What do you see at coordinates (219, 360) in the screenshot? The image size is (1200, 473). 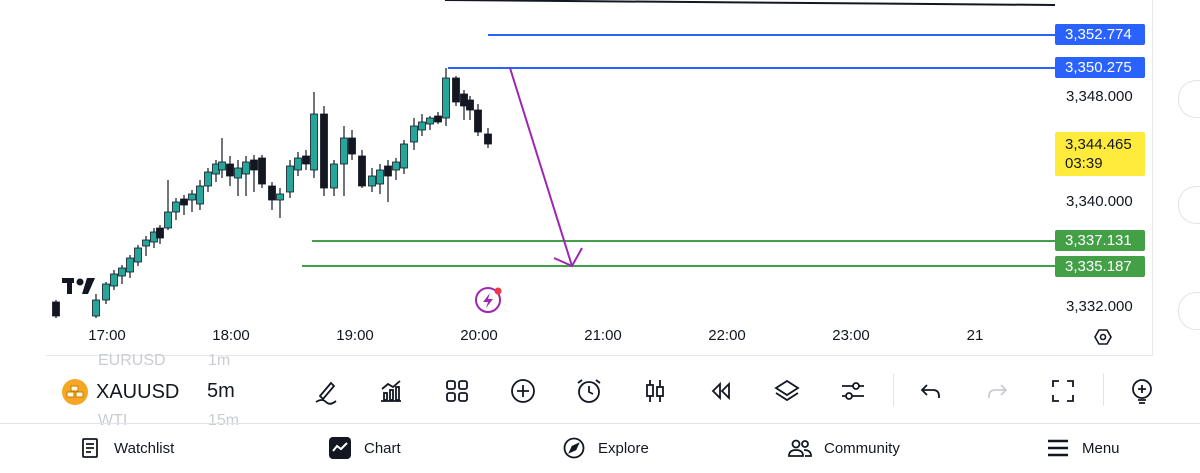 I see `prev-interval-ghost: 1m` at bounding box center [219, 360].